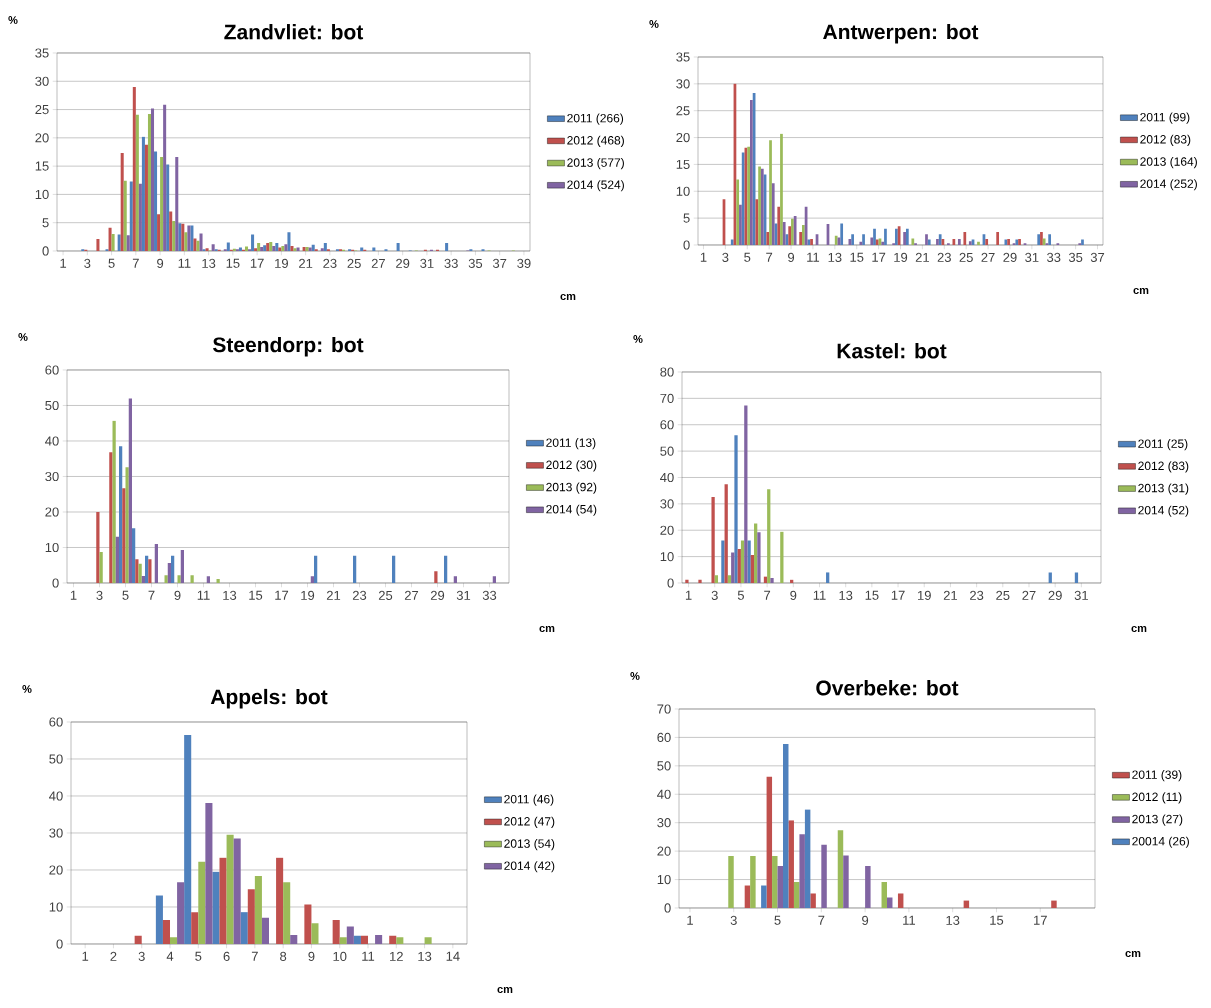 The width and height of the screenshot is (1211, 1008). What do you see at coordinates (635, 676) in the screenshot?
I see `y-axis-title: %` at bounding box center [635, 676].